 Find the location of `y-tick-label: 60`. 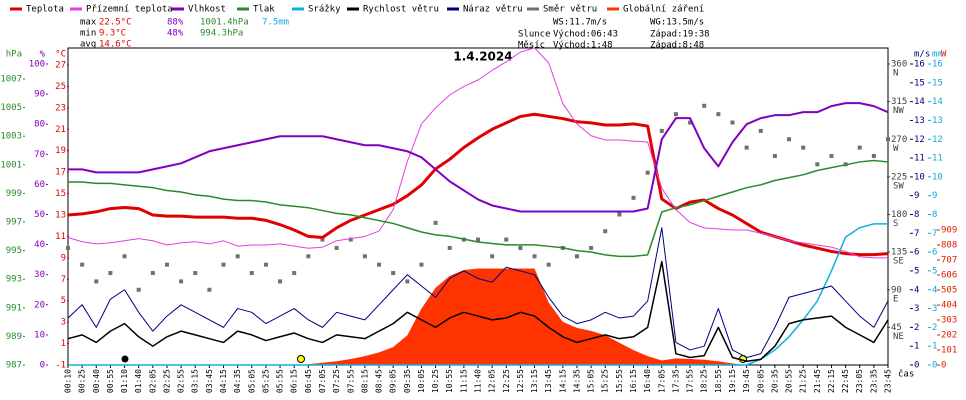

y-tick-label: 60 is located at coordinates (39, 185).